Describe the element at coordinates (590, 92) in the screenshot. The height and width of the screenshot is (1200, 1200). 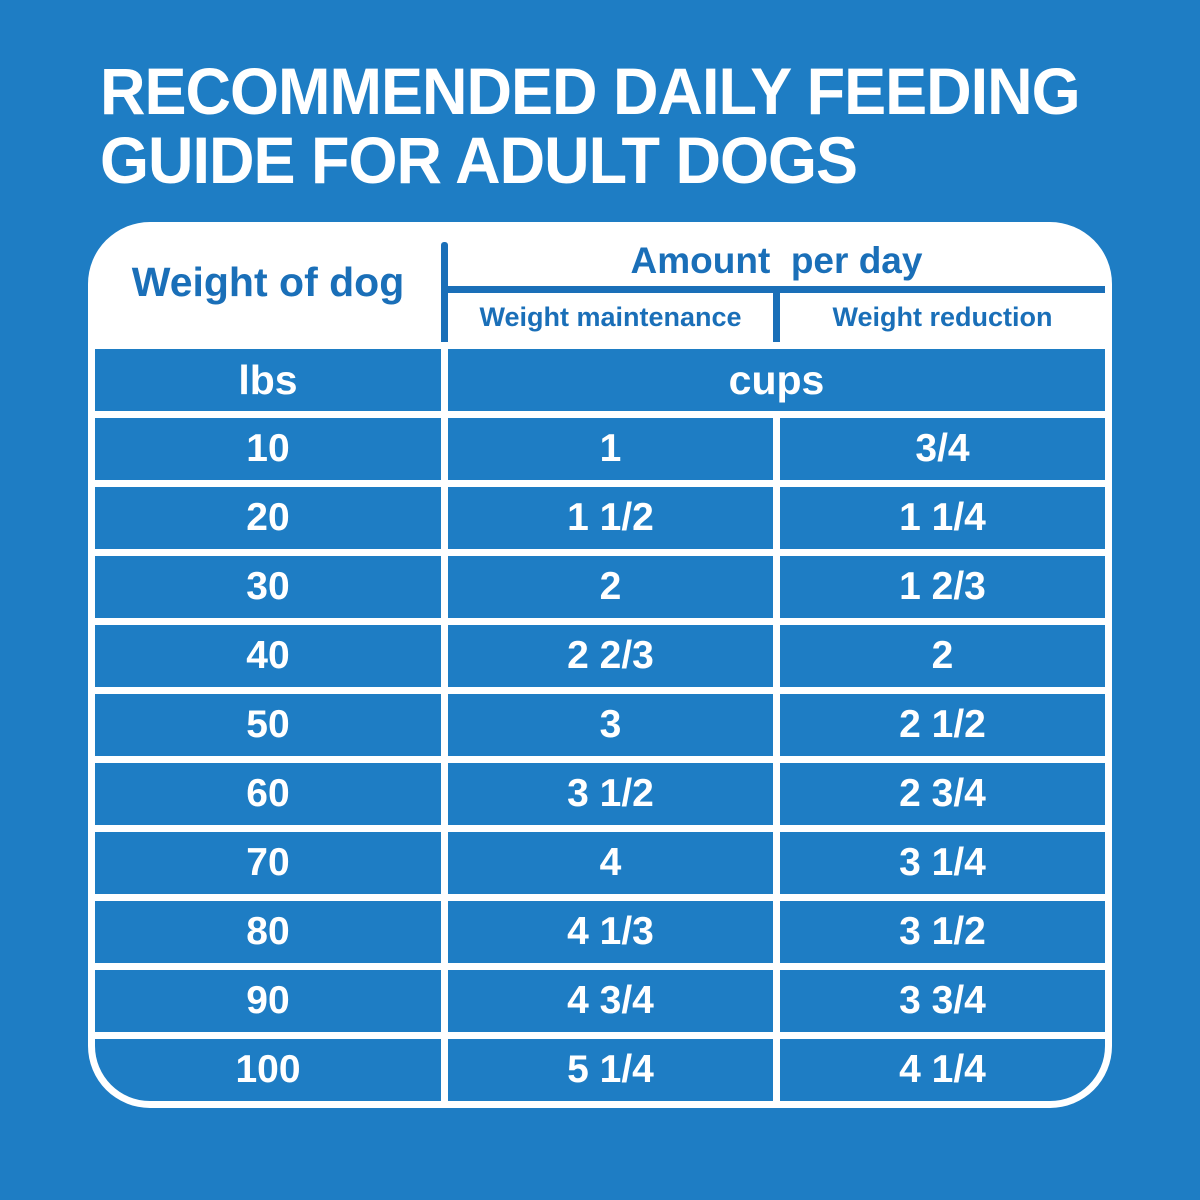
I see `page-title-line1: RECOMMENDED DAILY FEEDING` at that location.